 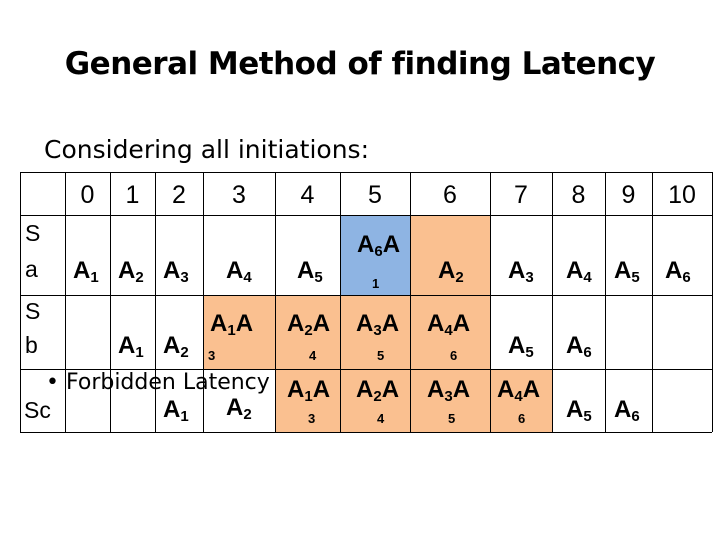 What do you see at coordinates (110, 302) in the screenshot?
I see `grid-line-v2` at bounding box center [110, 302].